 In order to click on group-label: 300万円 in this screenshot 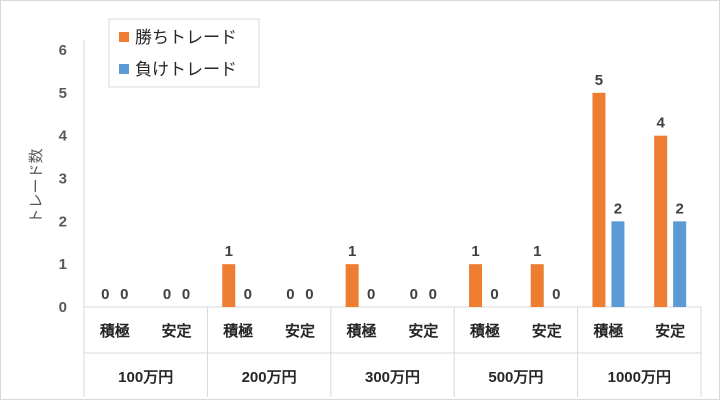, I will do `click(392, 377)`.